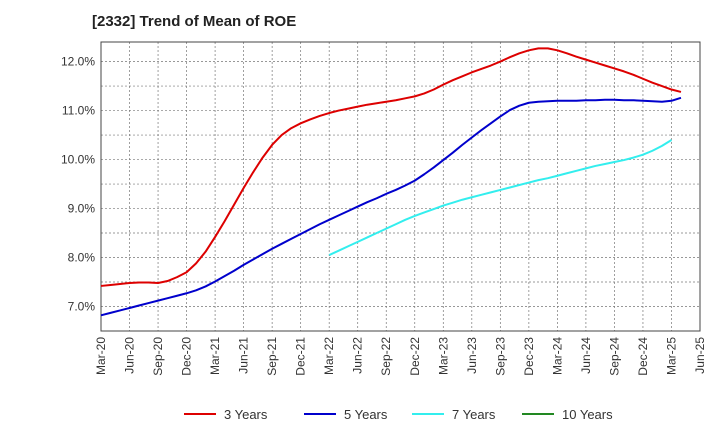 This screenshot has height=440, width=720. Describe the element at coordinates (82, 209) in the screenshot. I see `y-tick-label: 9.0%` at that location.